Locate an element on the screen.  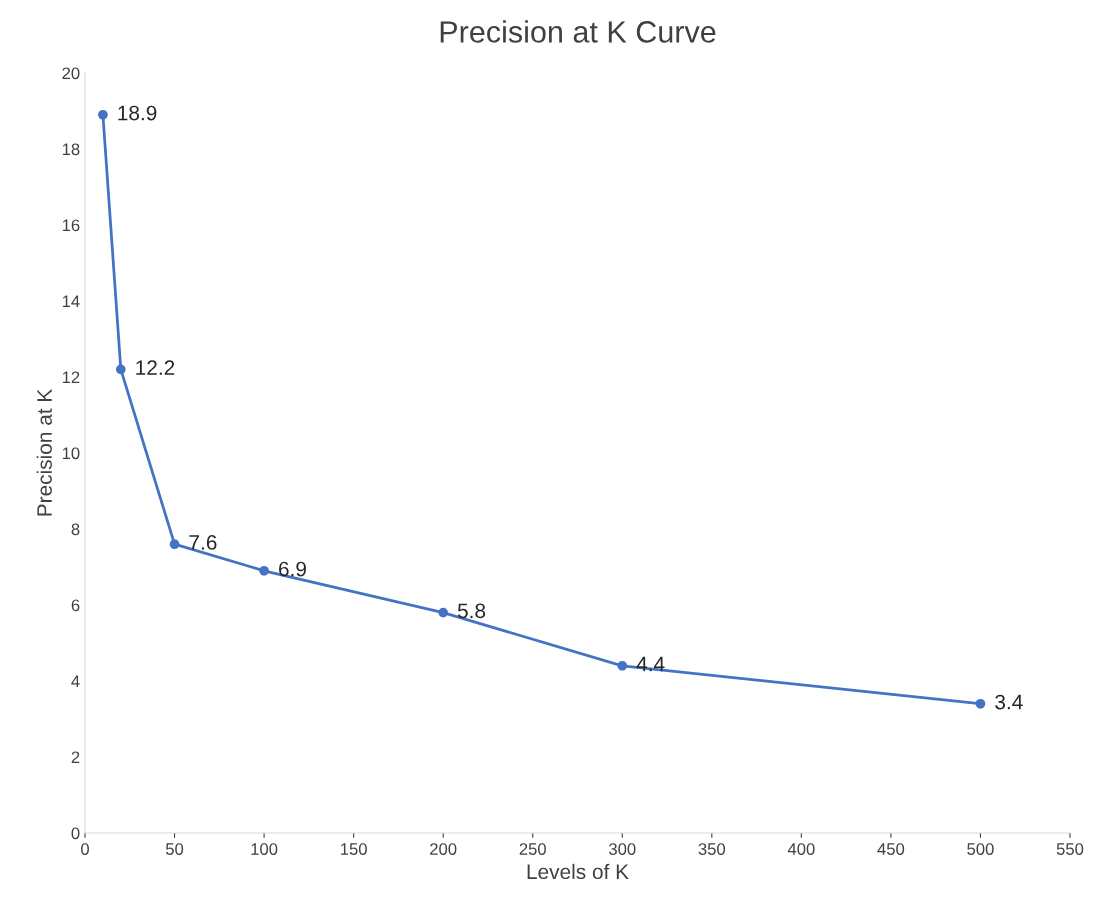
x-tick-label: 300 is located at coordinates (622, 849).